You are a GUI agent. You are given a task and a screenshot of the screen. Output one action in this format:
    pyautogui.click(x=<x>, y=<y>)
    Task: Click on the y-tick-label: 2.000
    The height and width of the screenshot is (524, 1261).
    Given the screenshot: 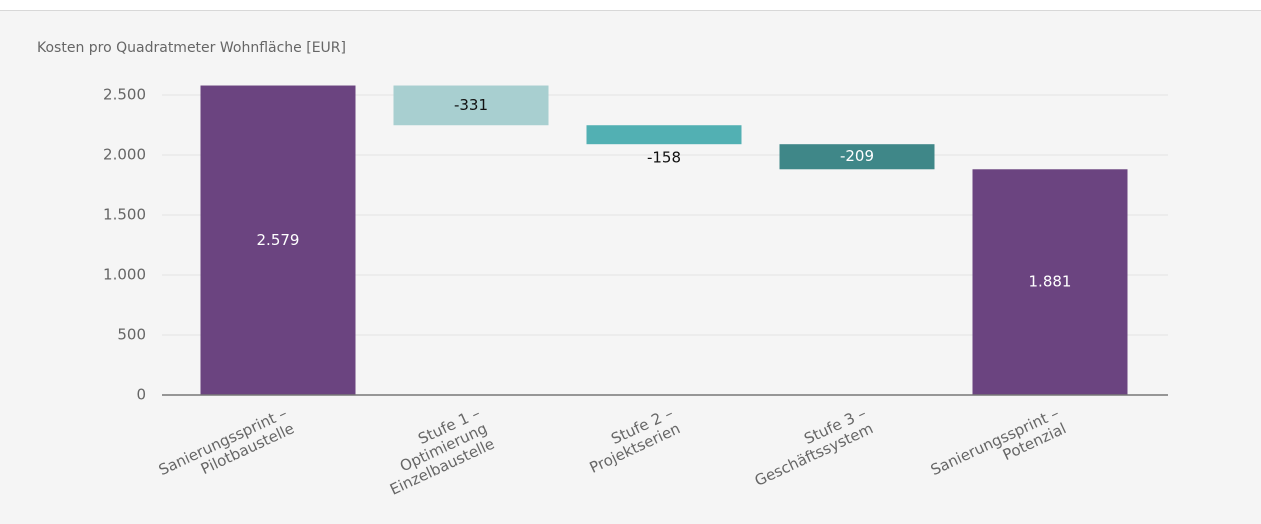 What is the action you would take?
    pyautogui.click(x=124, y=155)
    